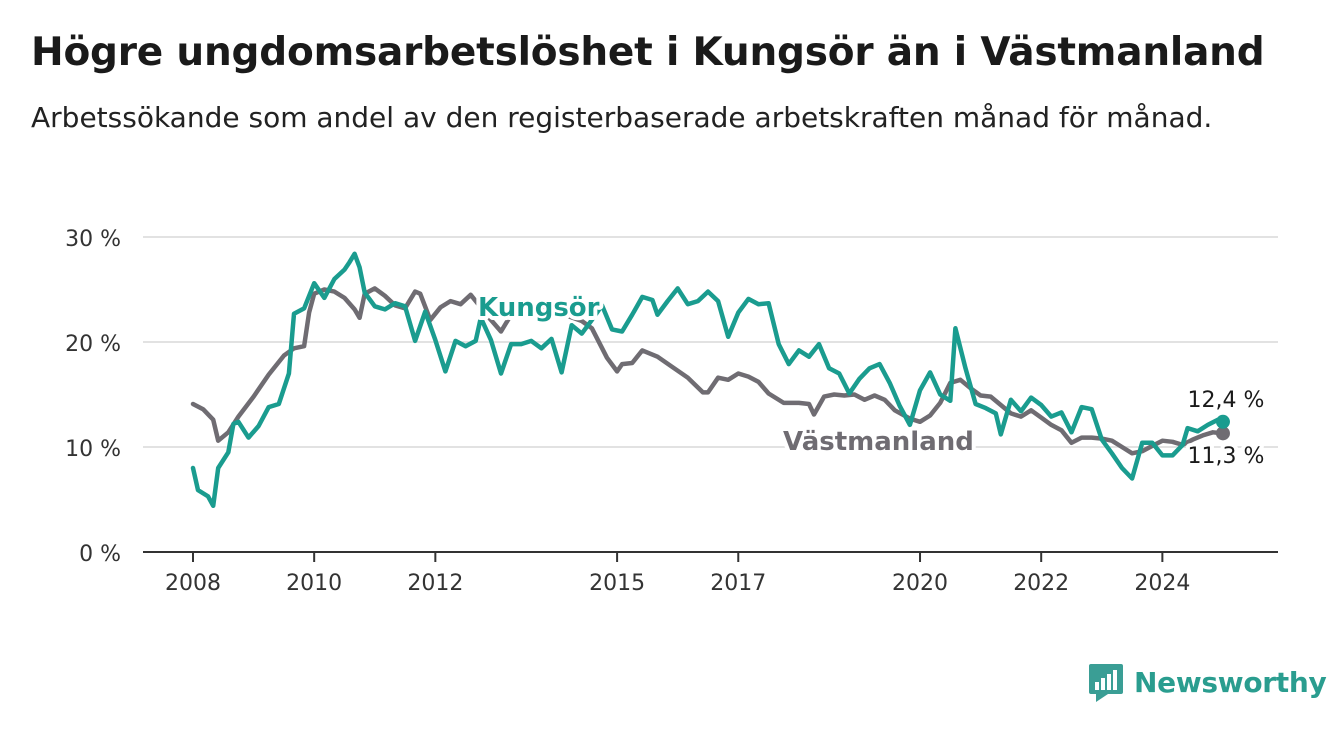  What do you see at coordinates (93, 344) in the screenshot?
I see `y-tick-label: 20 %` at bounding box center [93, 344].